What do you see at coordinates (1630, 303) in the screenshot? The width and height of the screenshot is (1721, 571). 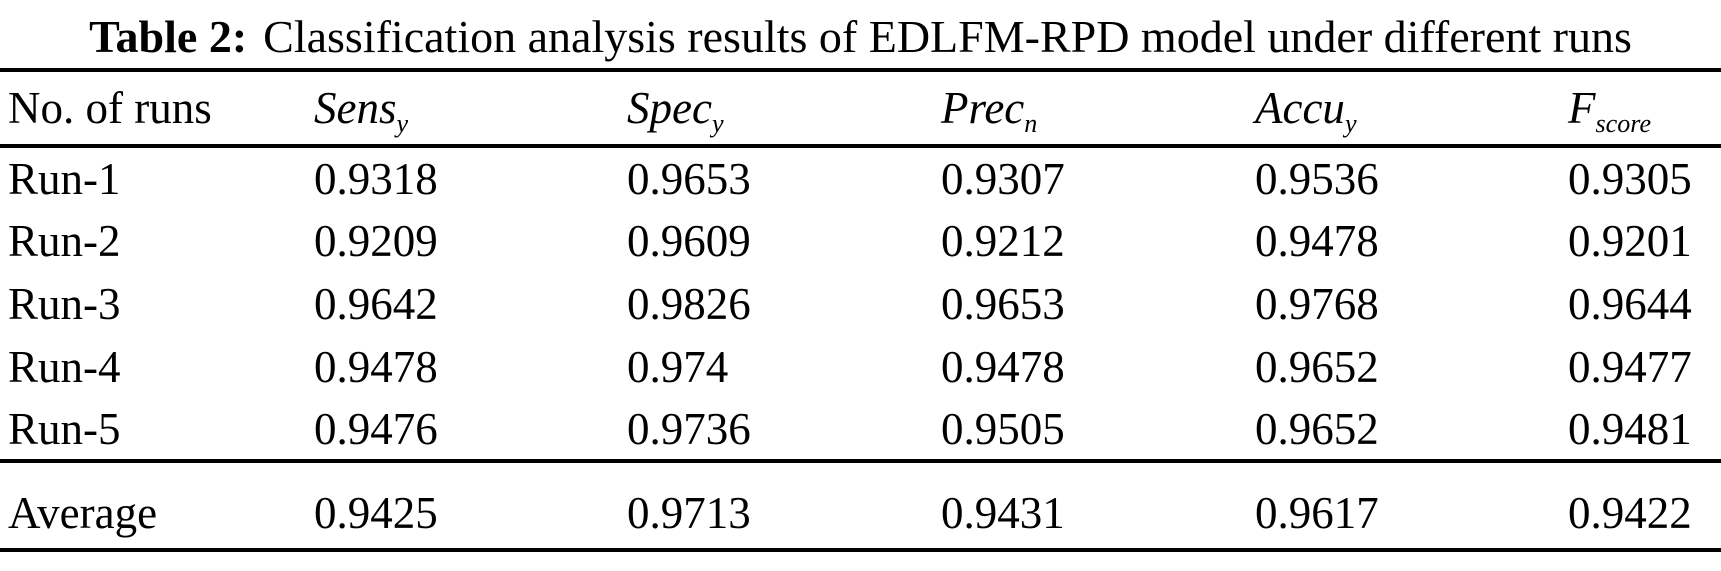 I see `cell-value: 0.9644` at bounding box center [1630, 303].